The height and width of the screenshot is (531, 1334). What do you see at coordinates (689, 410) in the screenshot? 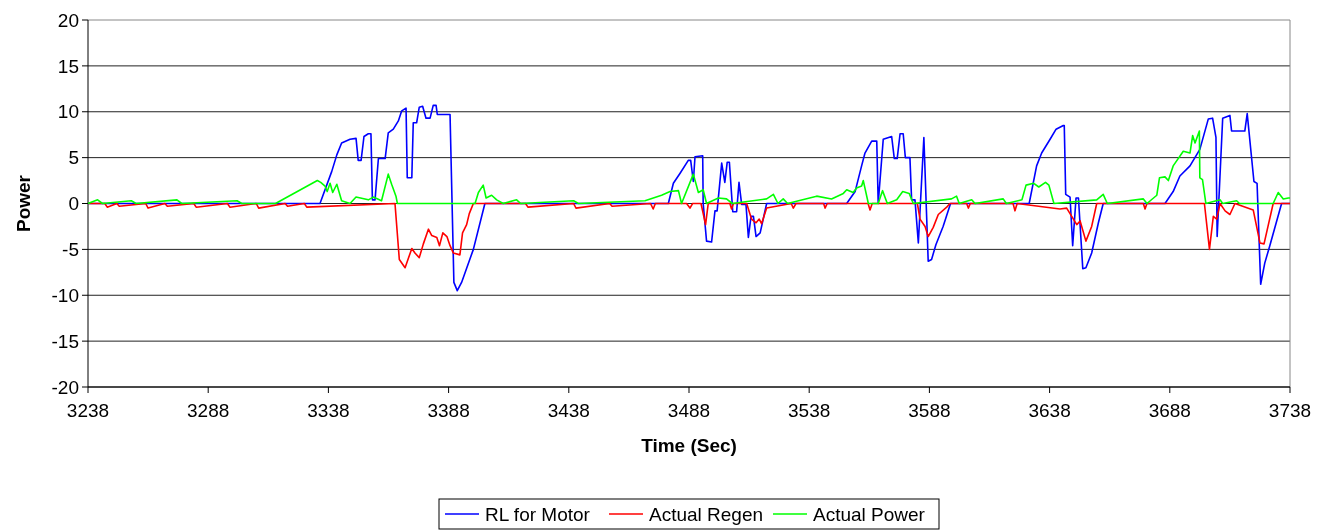
I see `x-tick-label: 3488` at bounding box center [689, 410].